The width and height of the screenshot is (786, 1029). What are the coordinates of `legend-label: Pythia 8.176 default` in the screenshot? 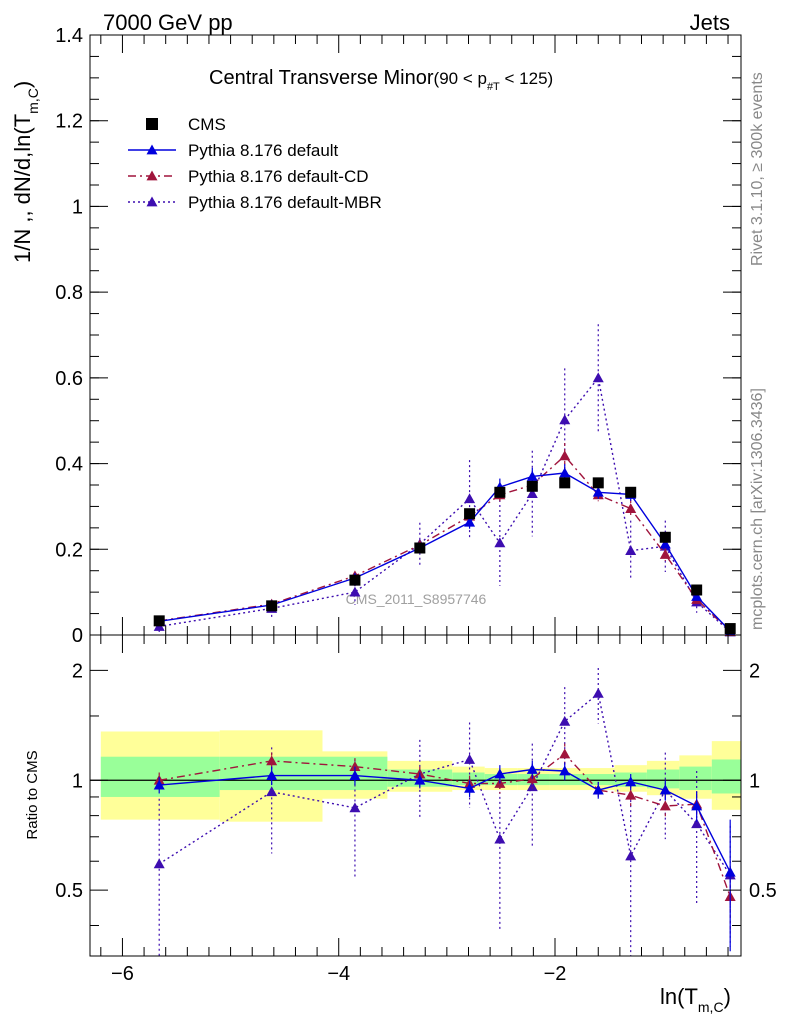 It's located at (263, 150).